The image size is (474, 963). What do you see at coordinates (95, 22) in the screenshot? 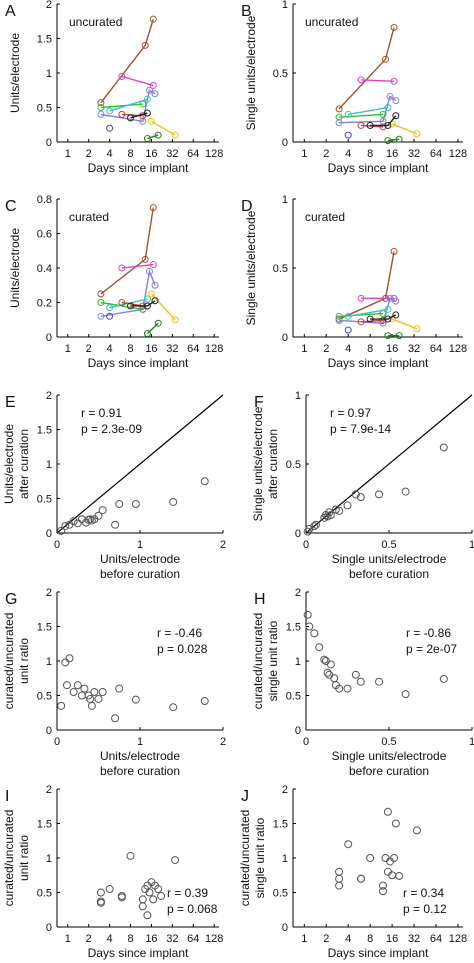
I see `panel-annotation: uncurated` at bounding box center [95, 22].